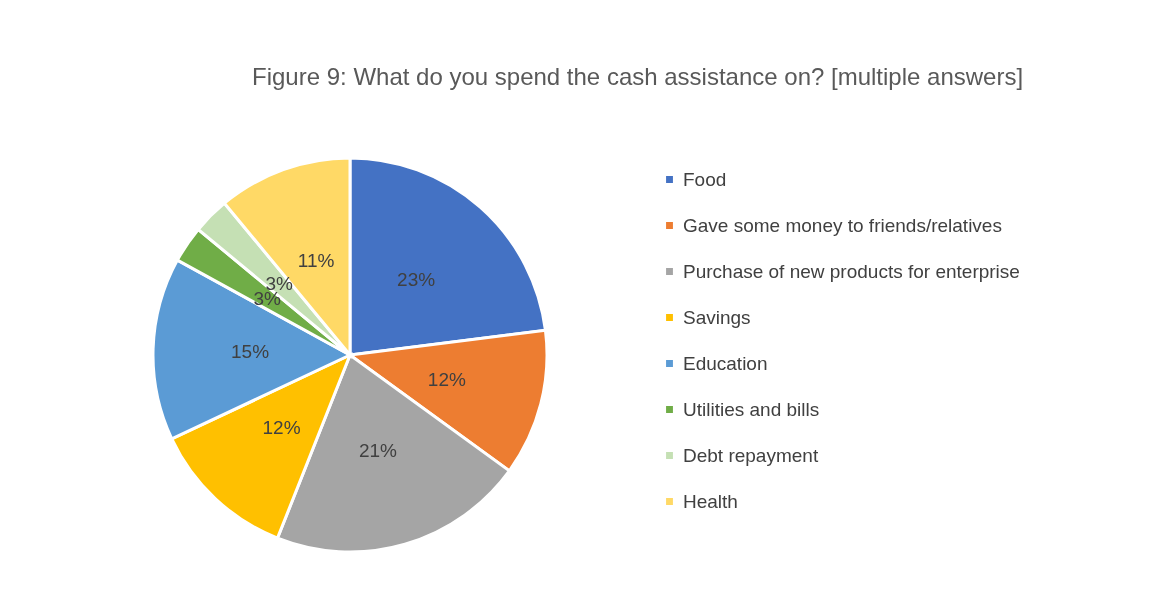 This screenshot has width=1167, height=596. I want to click on legend-label: Purchase of new products for enterprise, so click(851, 271).